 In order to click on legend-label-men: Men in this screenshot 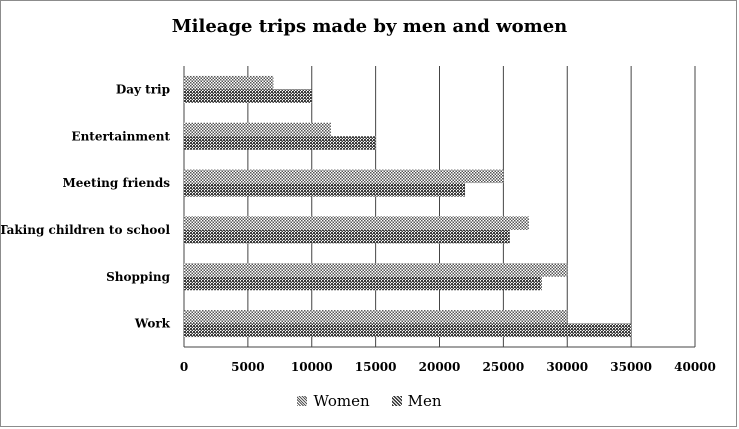, I will do `click(424, 401)`.